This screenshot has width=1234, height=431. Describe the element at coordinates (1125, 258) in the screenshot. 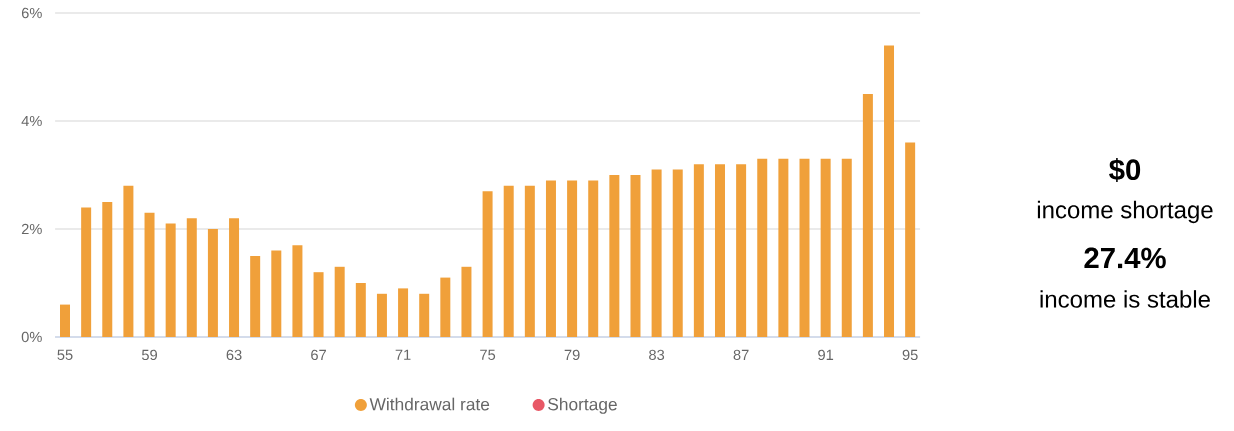

I see `text: 27.4%` at that location.